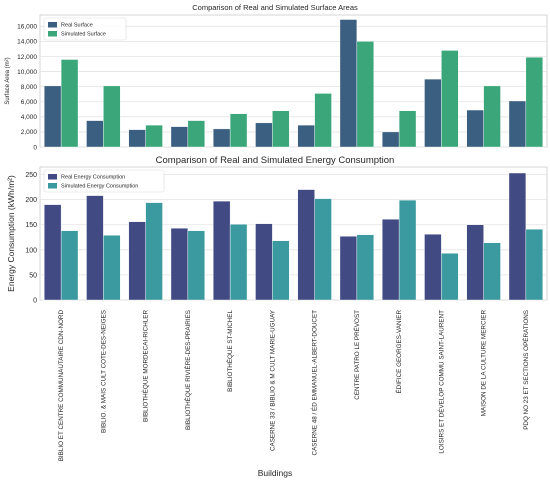 The image size is (550, 481). I want to click on y-tick-label: 250, so click(31, 175).